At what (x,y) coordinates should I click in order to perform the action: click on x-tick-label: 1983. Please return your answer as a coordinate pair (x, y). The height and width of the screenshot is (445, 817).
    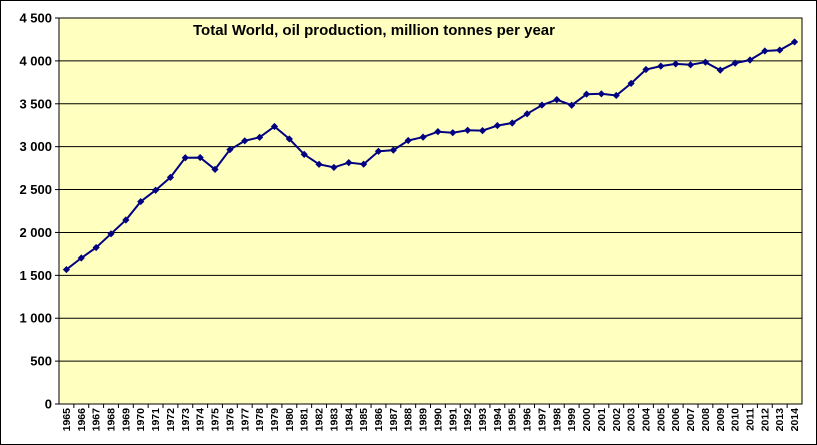
    Looking at the image, I should click on (334, 420).